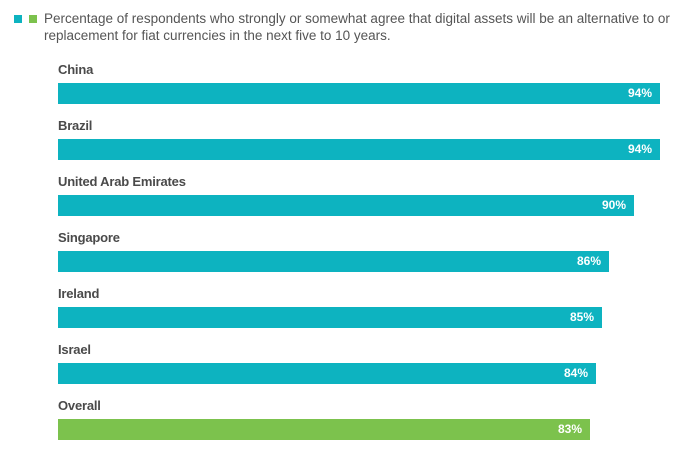 The image size is (696, 458). Describe the element at coordinates (639, 149) in the screenshot. I see `bar-value-label-brazil: 94%` at that location.